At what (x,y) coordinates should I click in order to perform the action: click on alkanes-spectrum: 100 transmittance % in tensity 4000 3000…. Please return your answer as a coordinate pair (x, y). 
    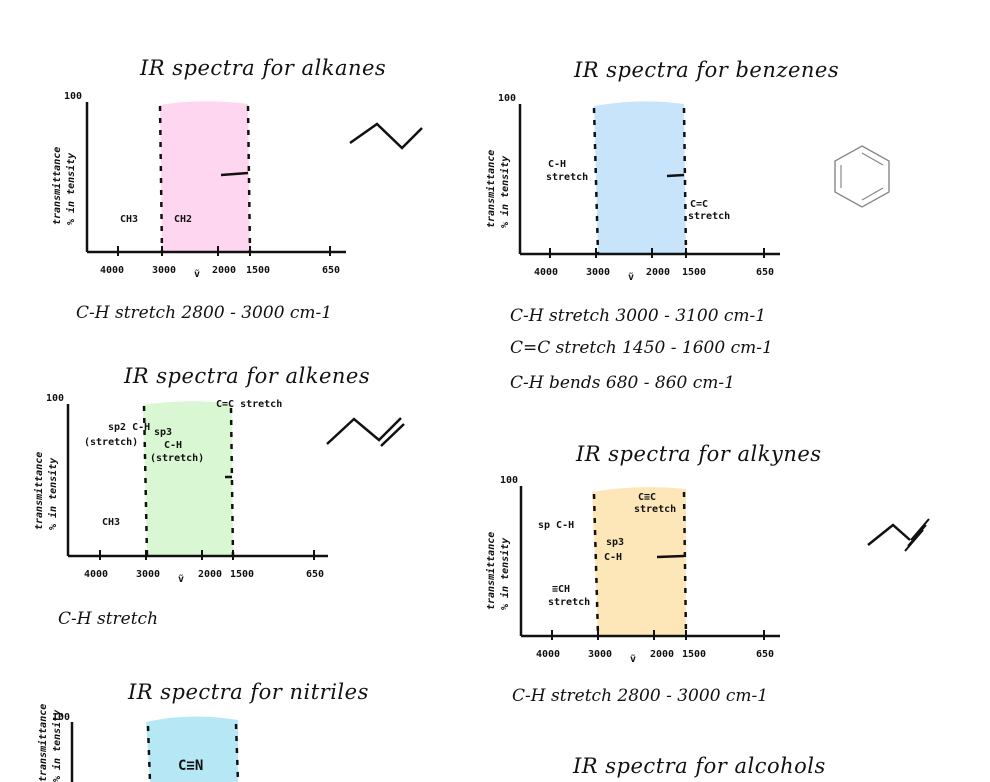
    Looking at the image, I should click on (198, 185).